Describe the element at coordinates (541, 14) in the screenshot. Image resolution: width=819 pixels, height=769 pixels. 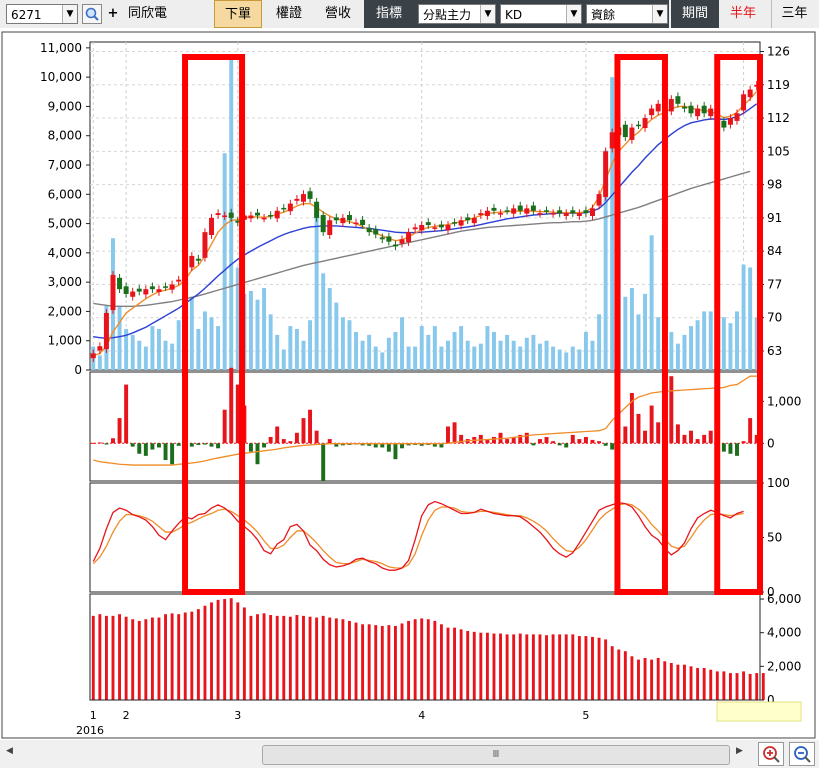
I see `indicator2-select: KD ▼` at that location.